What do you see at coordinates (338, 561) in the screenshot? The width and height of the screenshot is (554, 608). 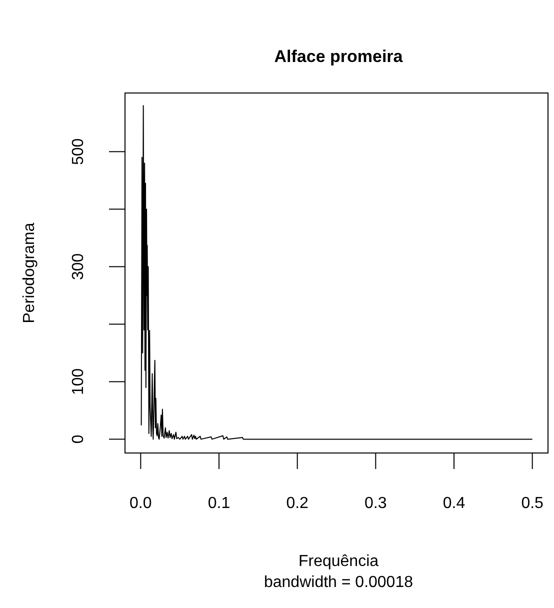 I see `x-axis-title: Frequência` at bounding box center [338, 561].